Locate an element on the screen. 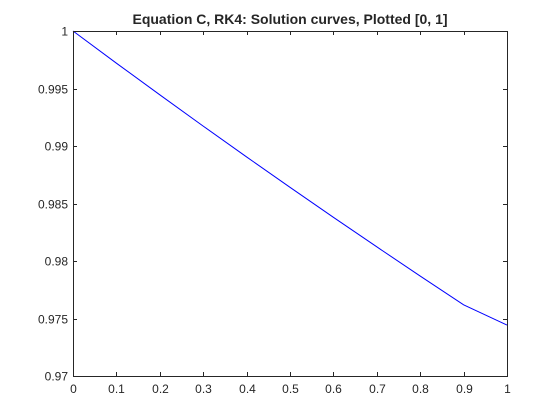 This screenshot has width=560, height=420. x-tick-label: 0.9 is located at coordinates (464, 389).